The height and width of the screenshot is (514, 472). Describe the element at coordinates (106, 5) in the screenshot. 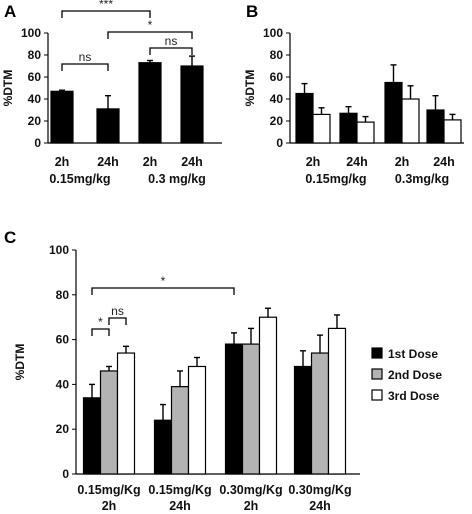

I see `significance-label: ***` at that location.